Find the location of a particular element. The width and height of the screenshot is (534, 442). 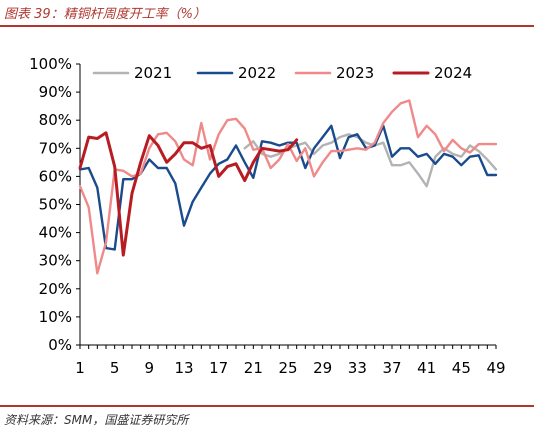

y-tick-label: 20% is located at coordinates (55, 289).